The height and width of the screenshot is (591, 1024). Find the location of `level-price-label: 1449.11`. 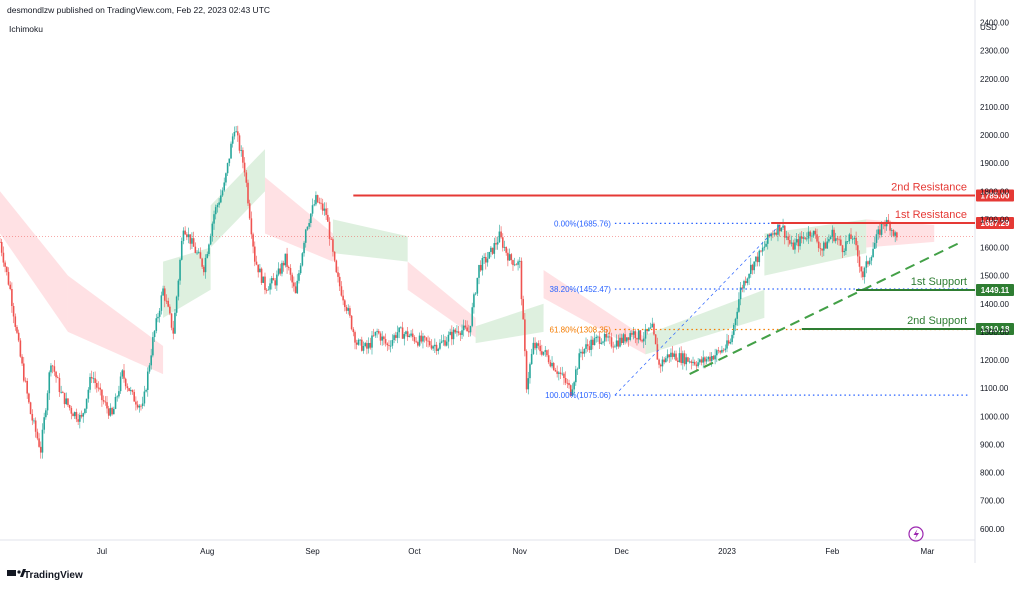

level-price-label: 1449.11 is located at coordinates (995, 290).